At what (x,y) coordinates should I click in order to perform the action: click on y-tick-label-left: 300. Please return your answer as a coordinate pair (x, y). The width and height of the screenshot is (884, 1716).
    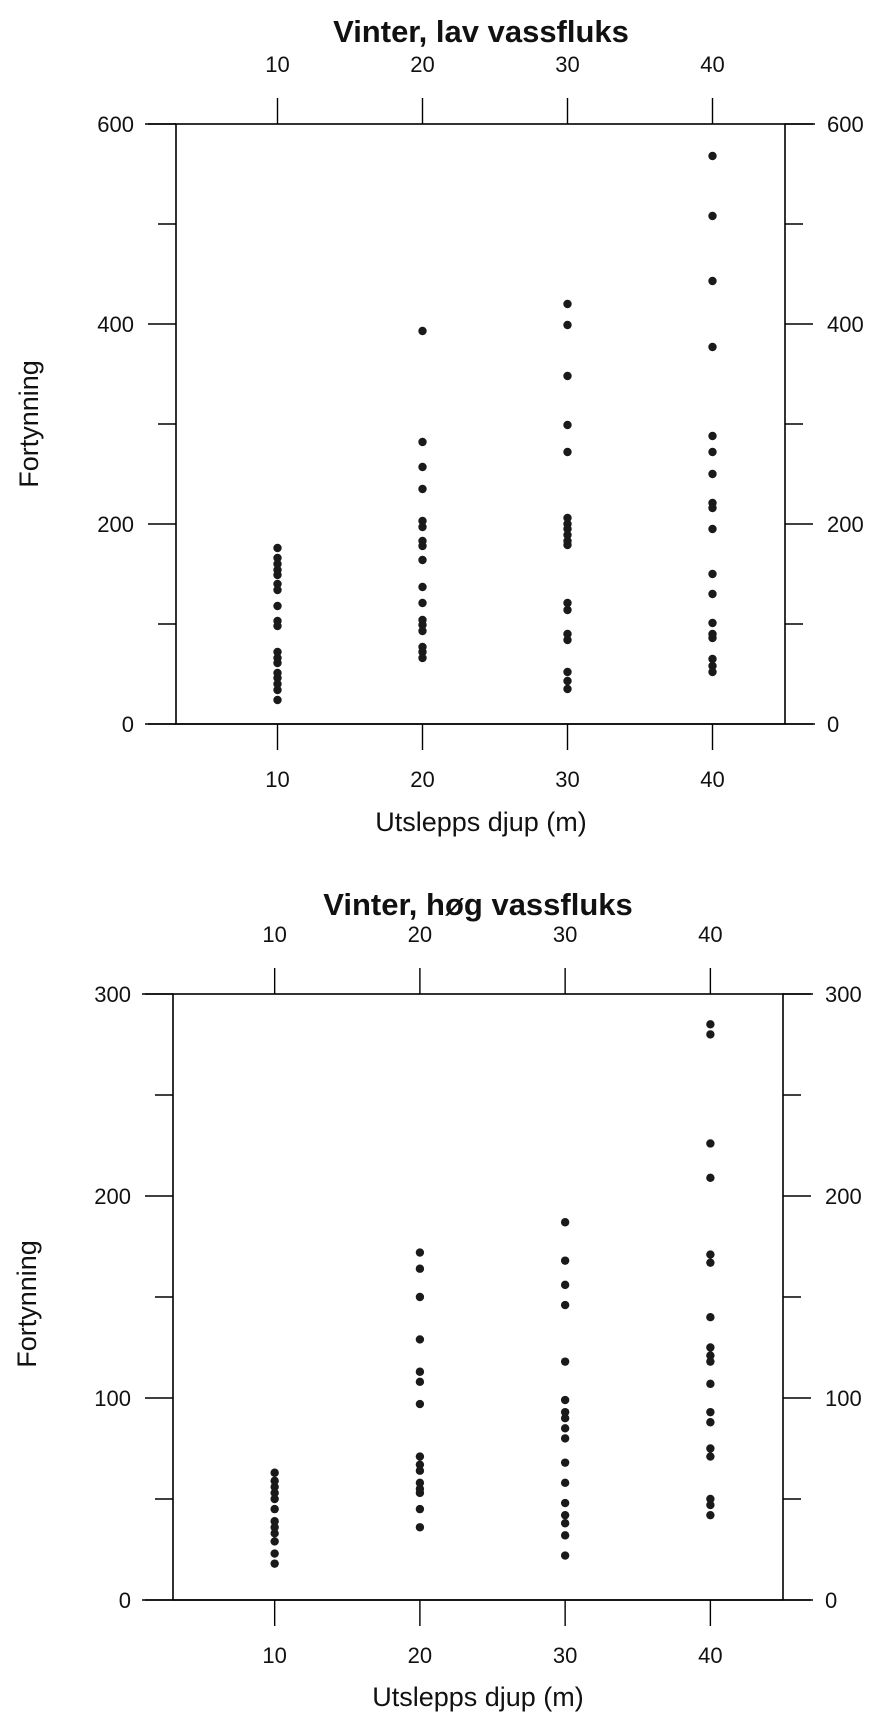
    Looking at the image, I should click on (112, 994).